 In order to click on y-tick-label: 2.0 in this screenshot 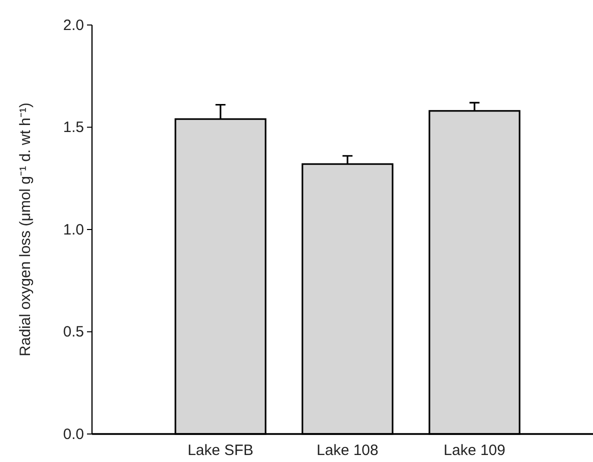, I will do `click(73, 25)`.